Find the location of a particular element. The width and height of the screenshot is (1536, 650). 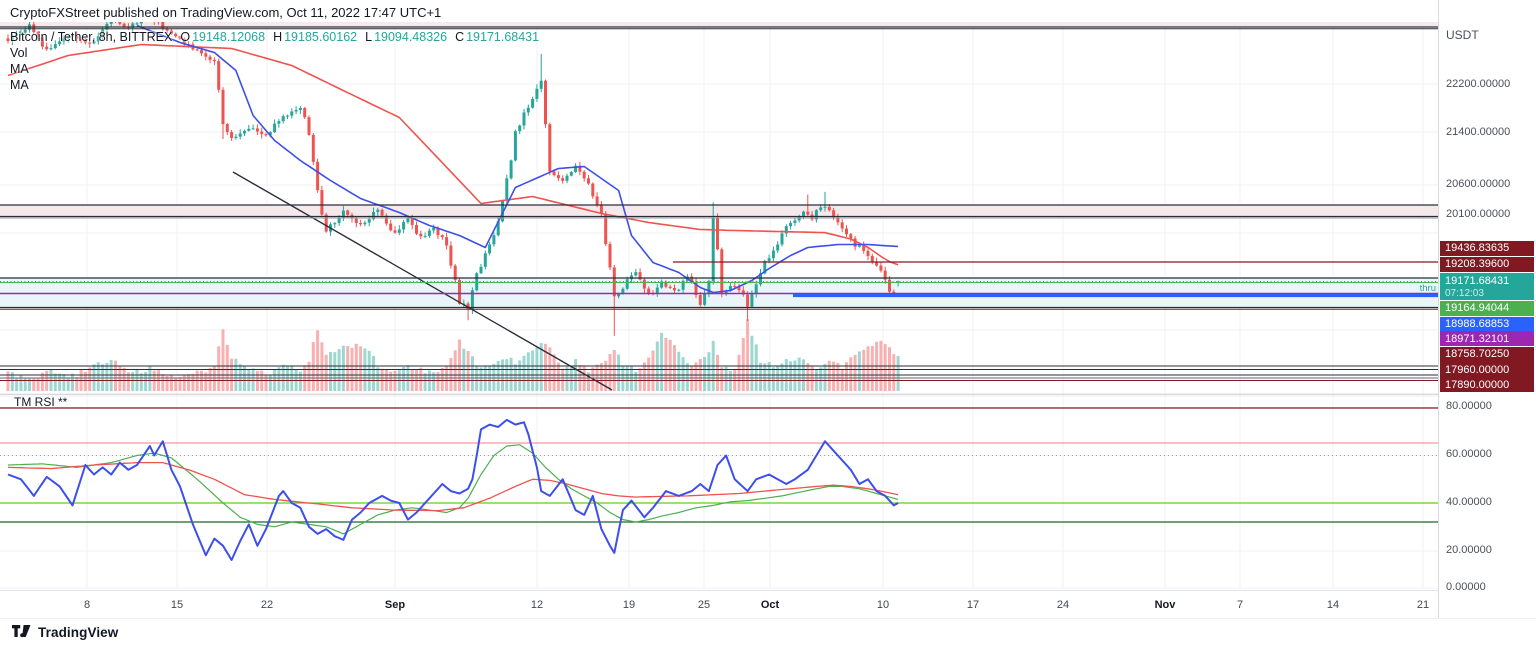

time-axis-tick: 25 is located at coordinates (704, 605).